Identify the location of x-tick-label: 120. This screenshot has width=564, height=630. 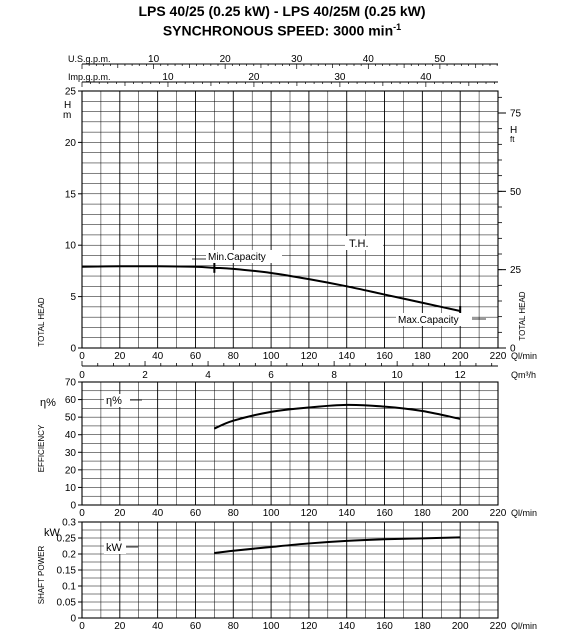
(309, 356).